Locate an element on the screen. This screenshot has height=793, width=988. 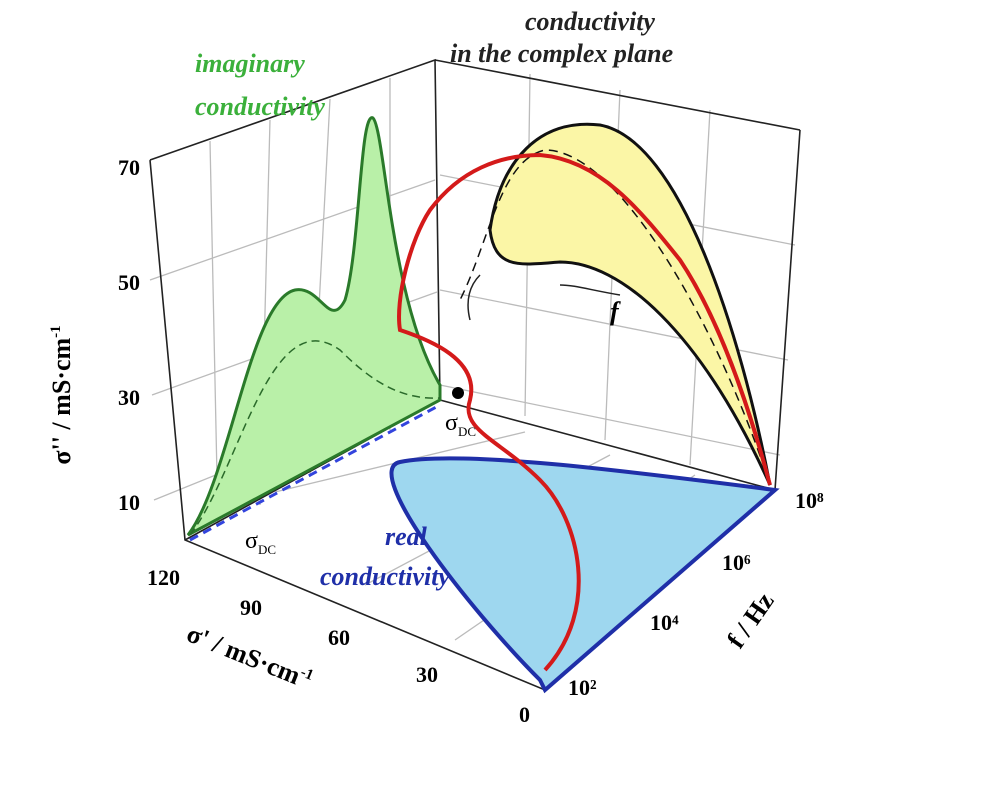
f-tick-label: 10⁴ is located at coordinates (664, 622).